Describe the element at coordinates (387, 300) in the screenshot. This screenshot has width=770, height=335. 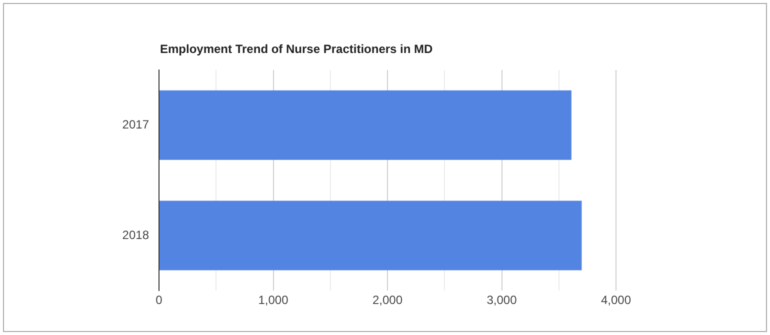
I see `x-tick-label: 2,000` at that location.